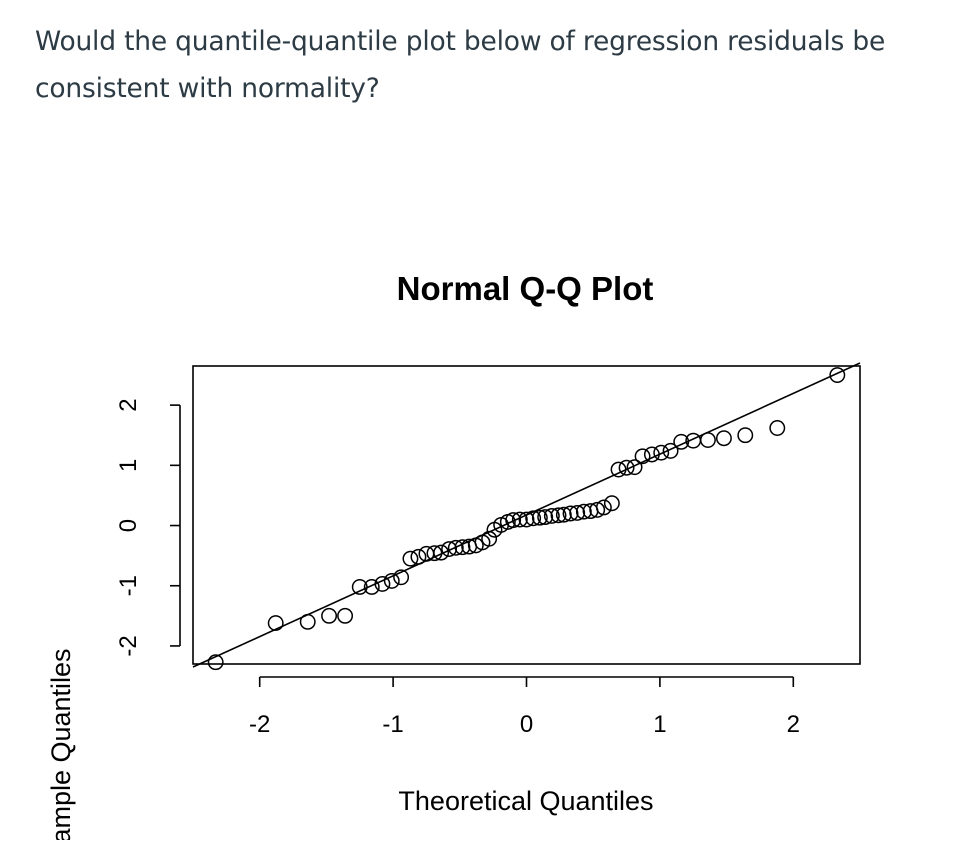  I want to click on y-tick-label: -1, so click(128, 585).